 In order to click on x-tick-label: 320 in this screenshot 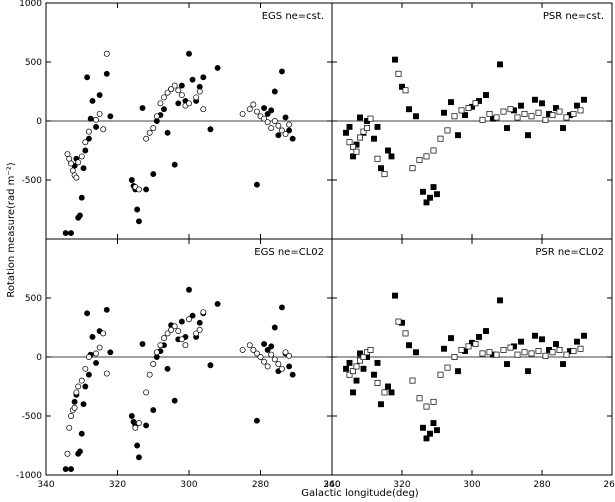, I will do `click(117, 485)`.